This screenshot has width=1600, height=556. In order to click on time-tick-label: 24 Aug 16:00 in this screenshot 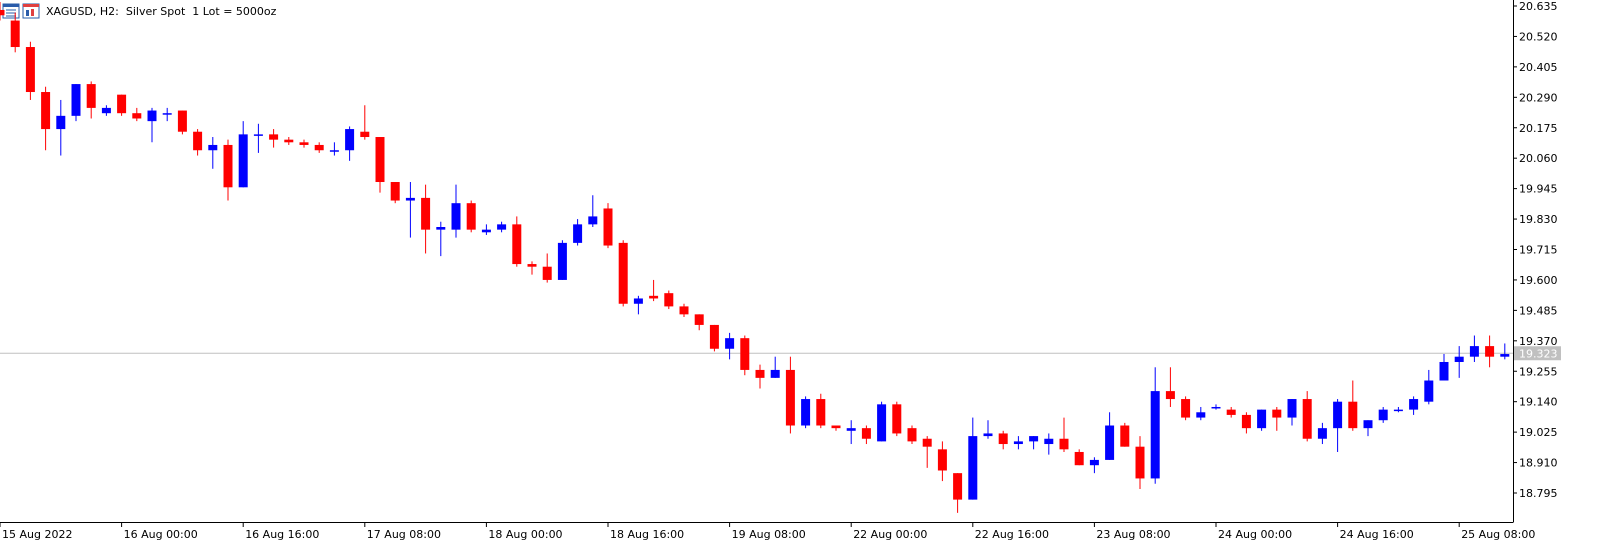, I will do `click(1377, 534)`.